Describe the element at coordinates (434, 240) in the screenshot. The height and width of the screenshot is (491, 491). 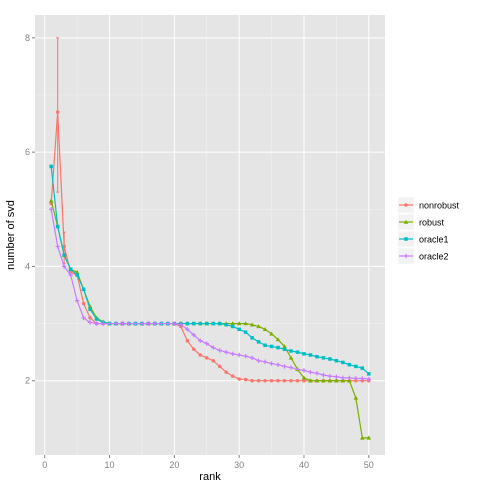
I see `legend-label: oracle1` at that location.